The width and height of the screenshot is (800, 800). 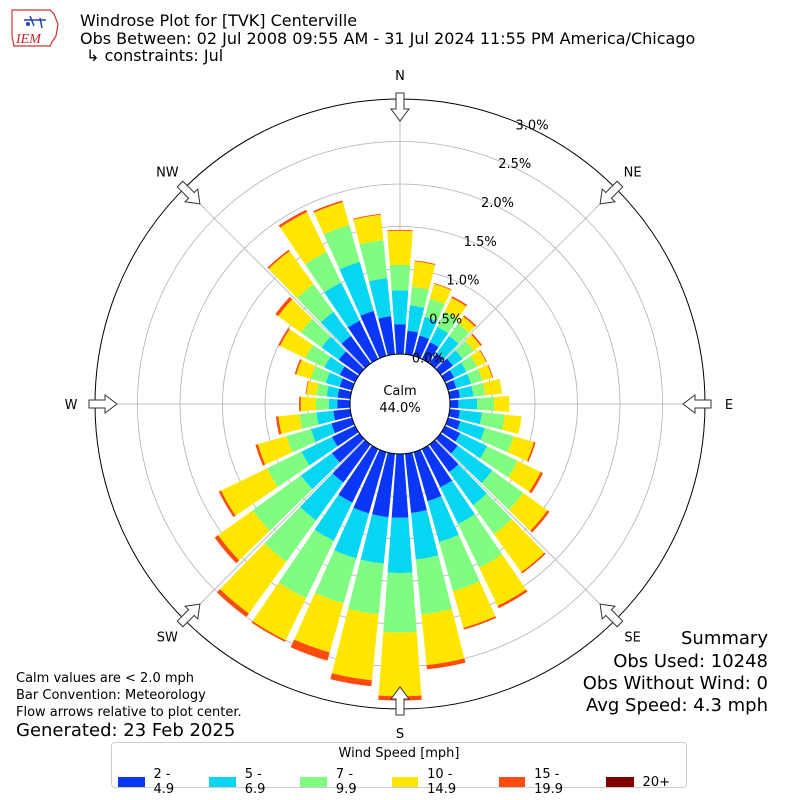 I want to click on legend-item: 10 - 14.9, so click(x=437, y=782).